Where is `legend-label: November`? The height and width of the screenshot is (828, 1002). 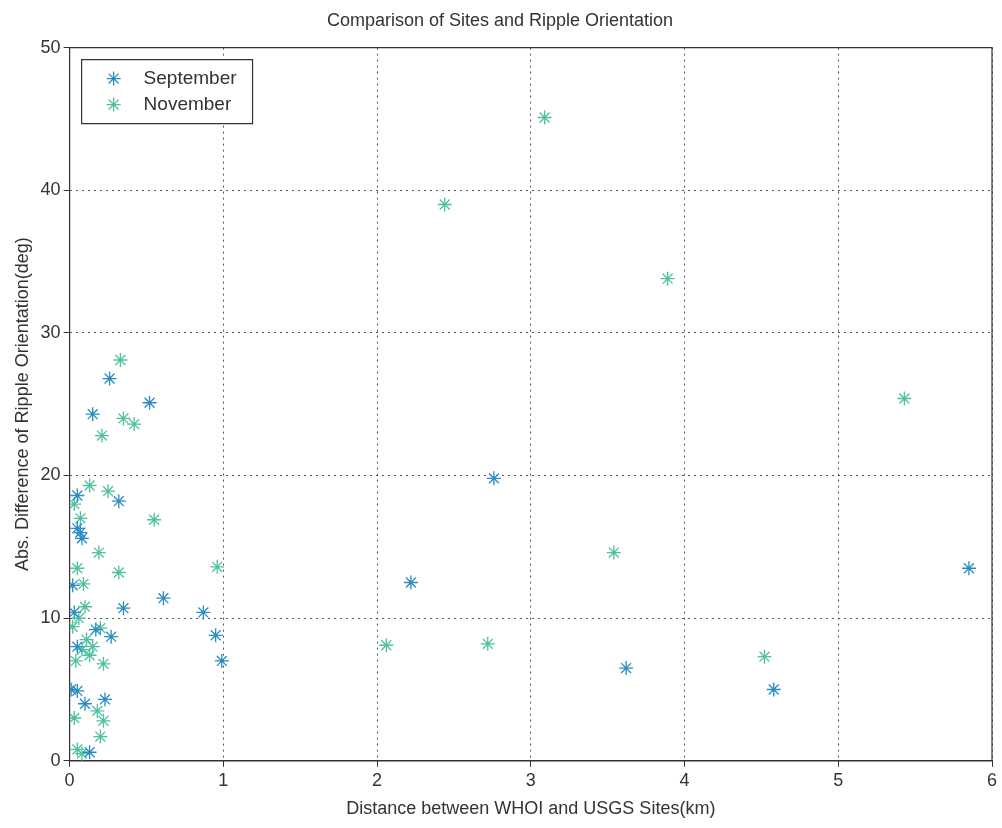 legend-label: November is located at coordinates (187, 103).